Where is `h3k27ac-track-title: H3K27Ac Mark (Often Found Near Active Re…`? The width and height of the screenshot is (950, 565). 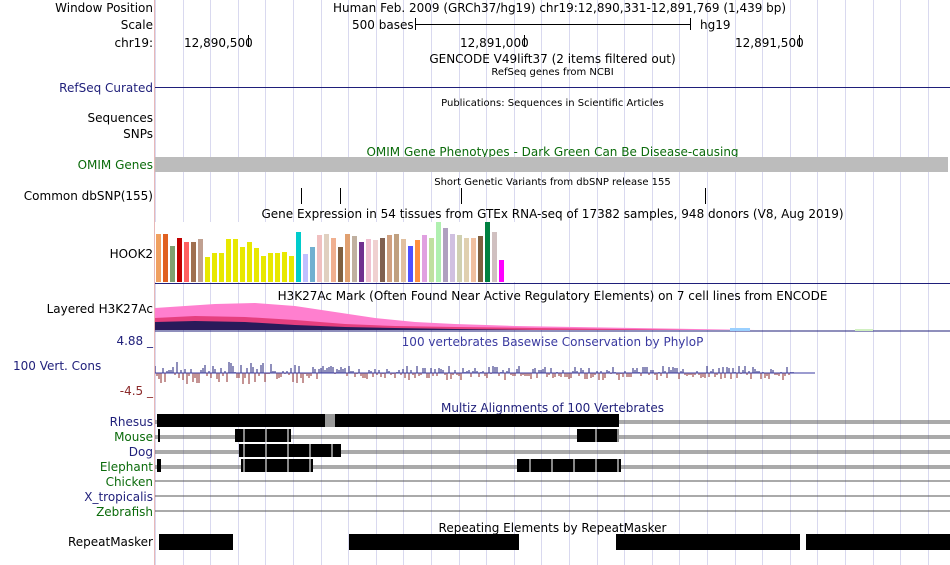
h3k27ac-track-title: H3K27Ac Mark (Often Found Near Active Re… is located at coordinates (552, 296).